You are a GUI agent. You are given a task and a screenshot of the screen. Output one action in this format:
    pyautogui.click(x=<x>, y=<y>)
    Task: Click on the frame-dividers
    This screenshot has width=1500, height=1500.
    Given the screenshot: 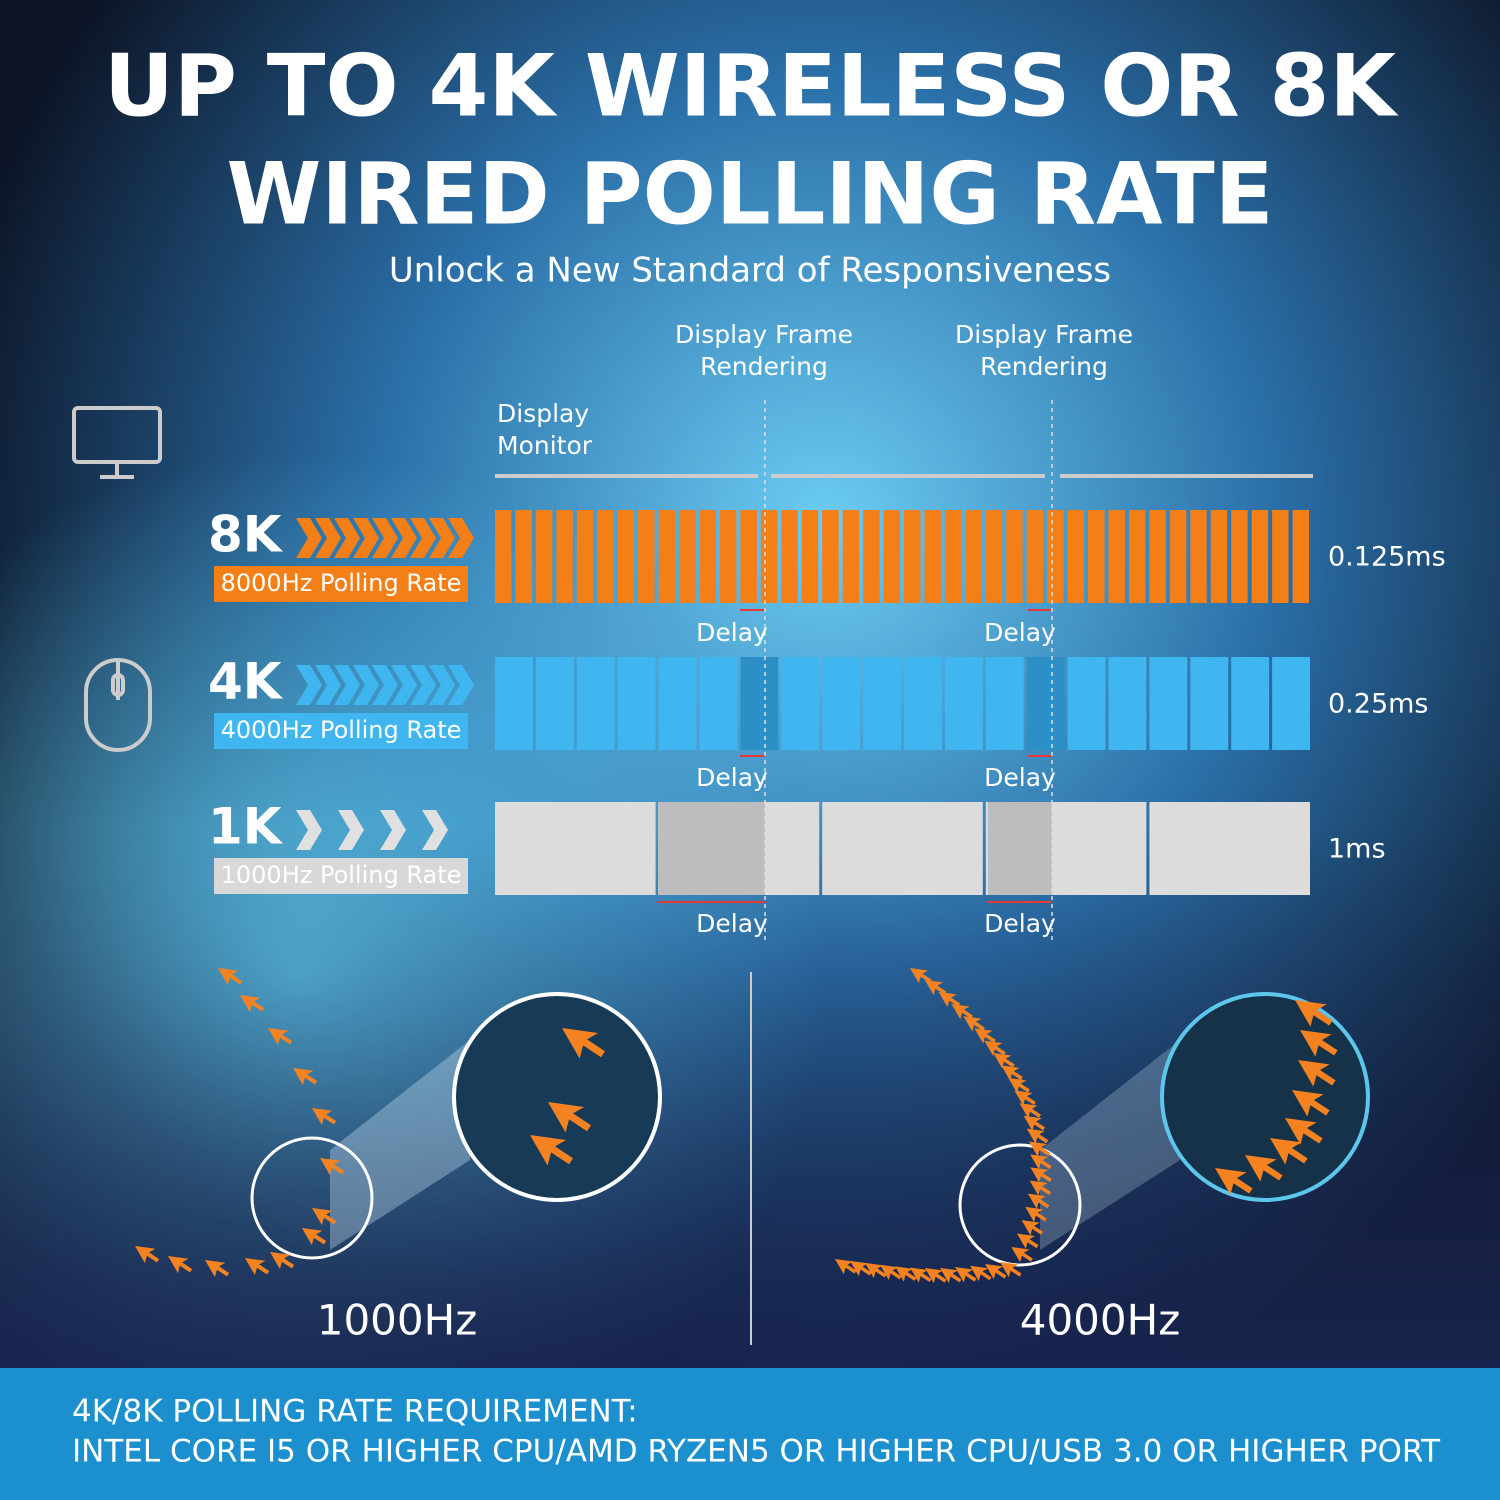 What is the action you would take?
    pyautogui.click(x=908, y=670)
    